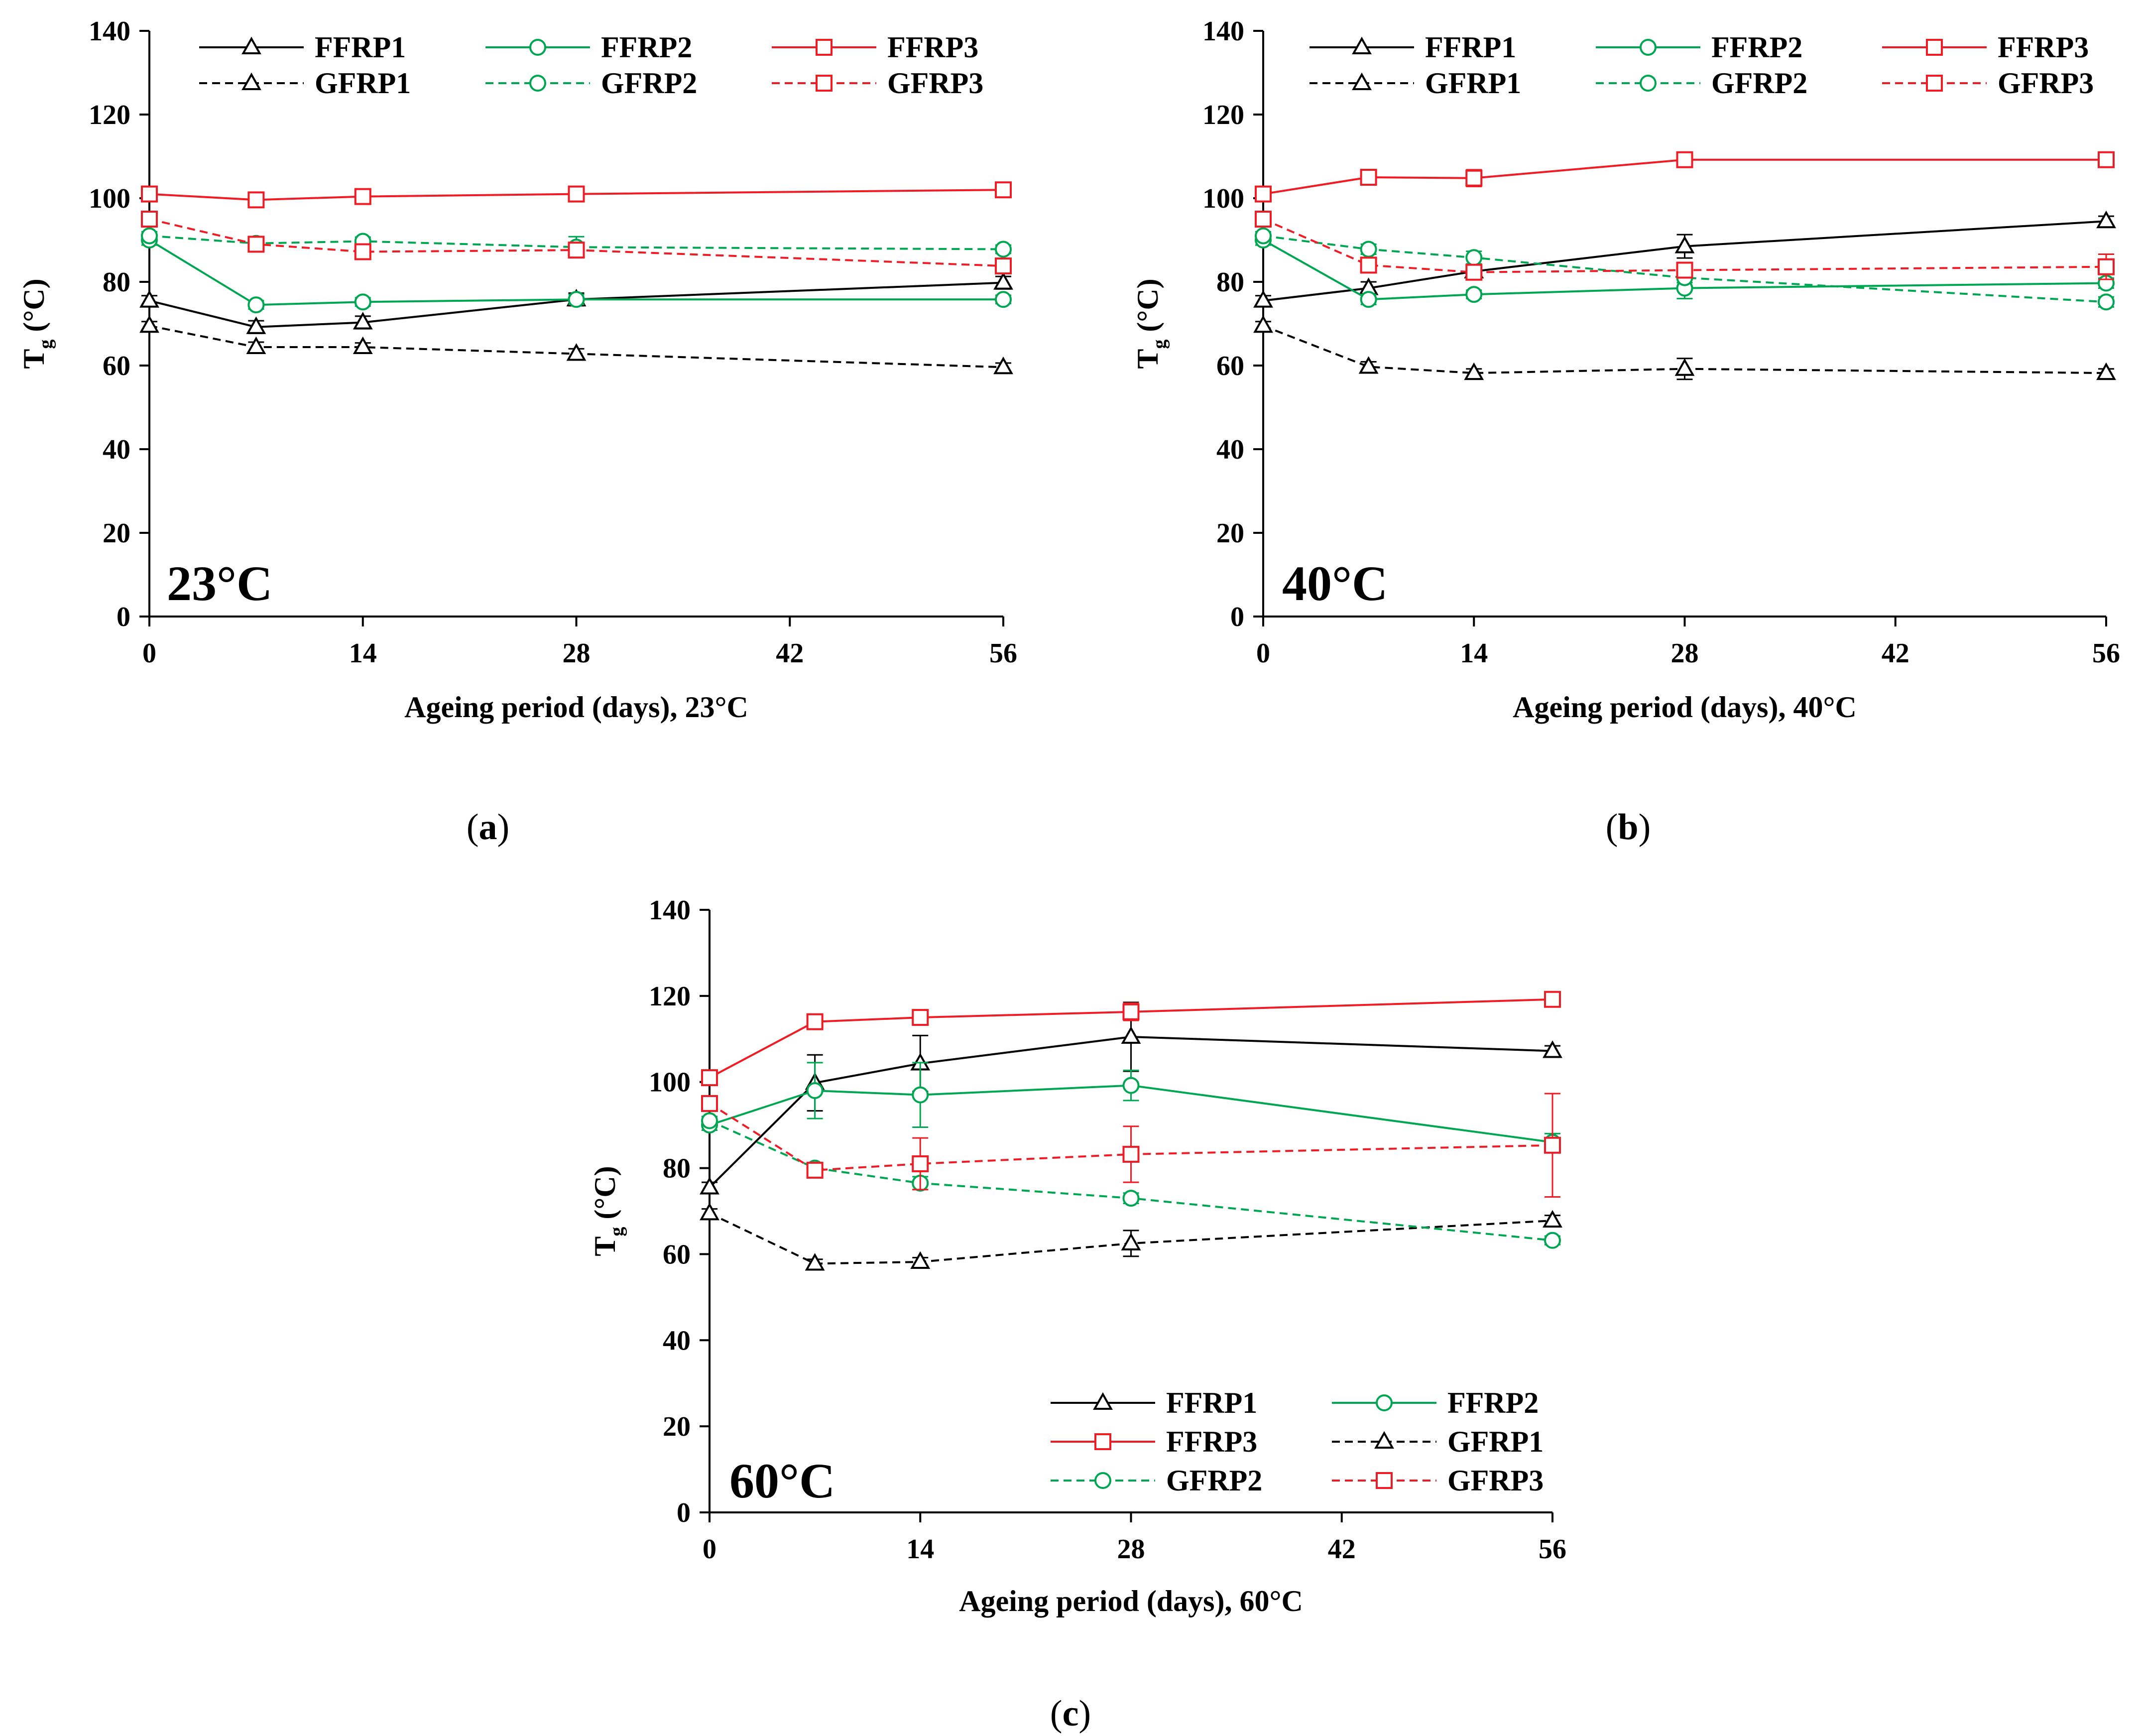 This screenshot has width=2143, height=1736. I want to click on series-gfrp2, so click(1685, 269).